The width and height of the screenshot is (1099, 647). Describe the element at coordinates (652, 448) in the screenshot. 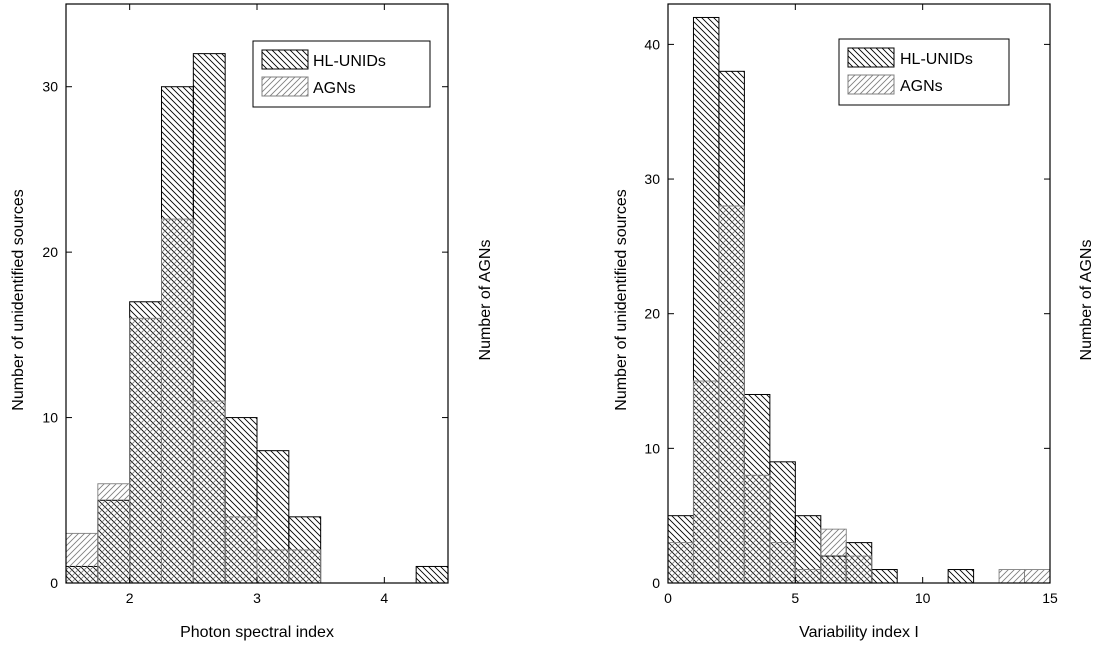

I see `right-y-tick-label: 10` at that location.